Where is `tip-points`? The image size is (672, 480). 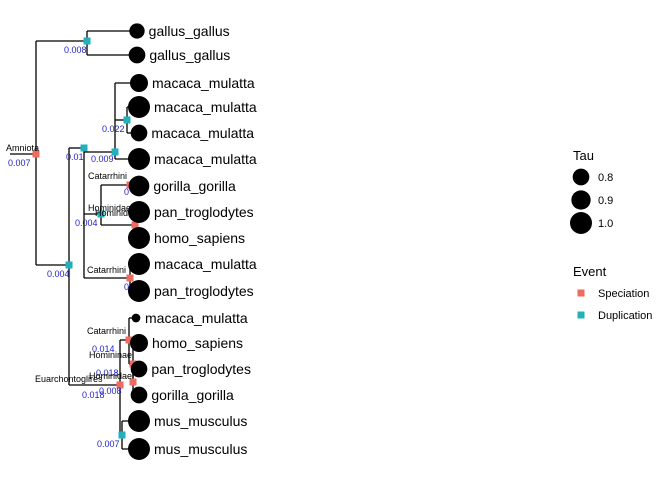
tip-points is located at coordinates (139, 241).